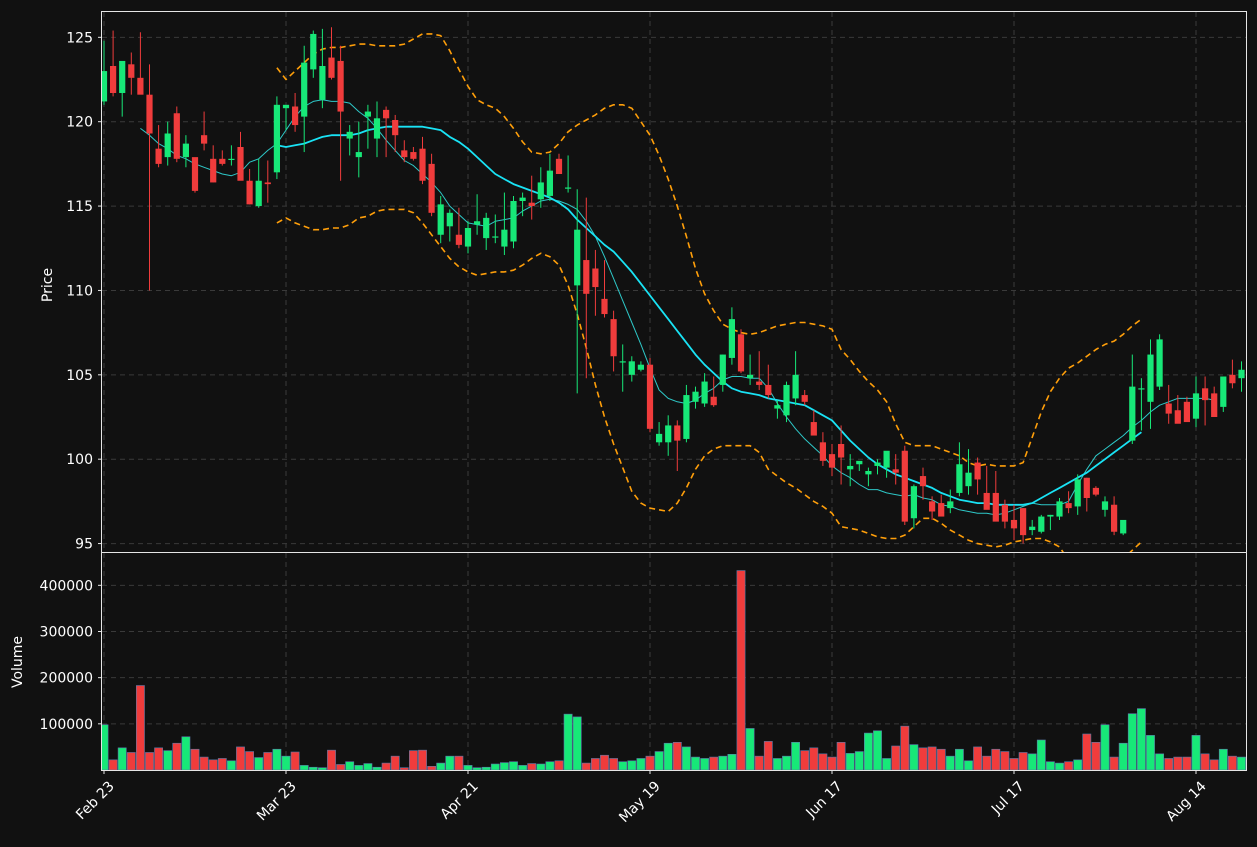 The image size is (1257, 847). What do you see at coordinates (79, 376) in the screenshot?
I see `price-tick-label: 105` at bounding box center [79, 376].